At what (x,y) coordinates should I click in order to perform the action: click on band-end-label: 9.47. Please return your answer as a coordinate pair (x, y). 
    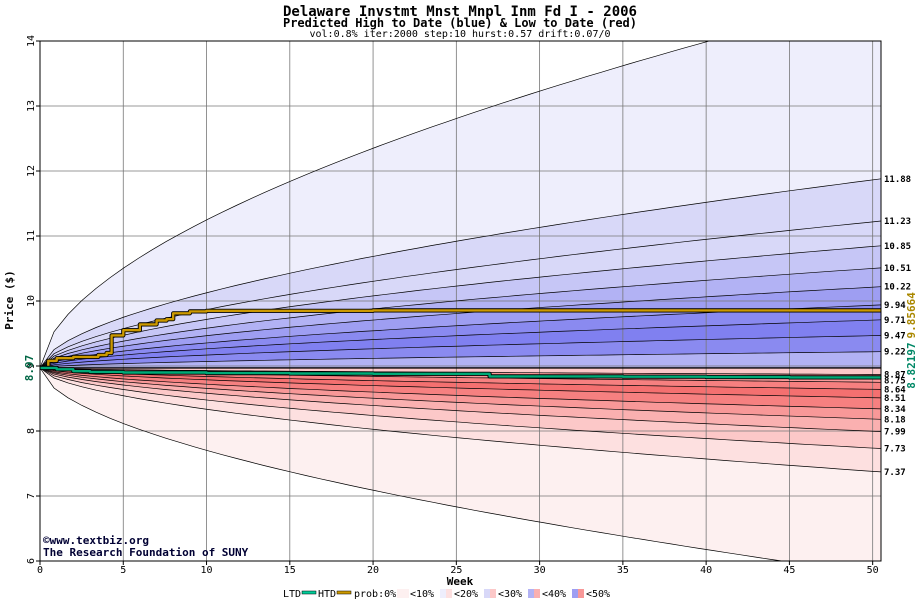
    Looking at the image, I should click on (895, 336).